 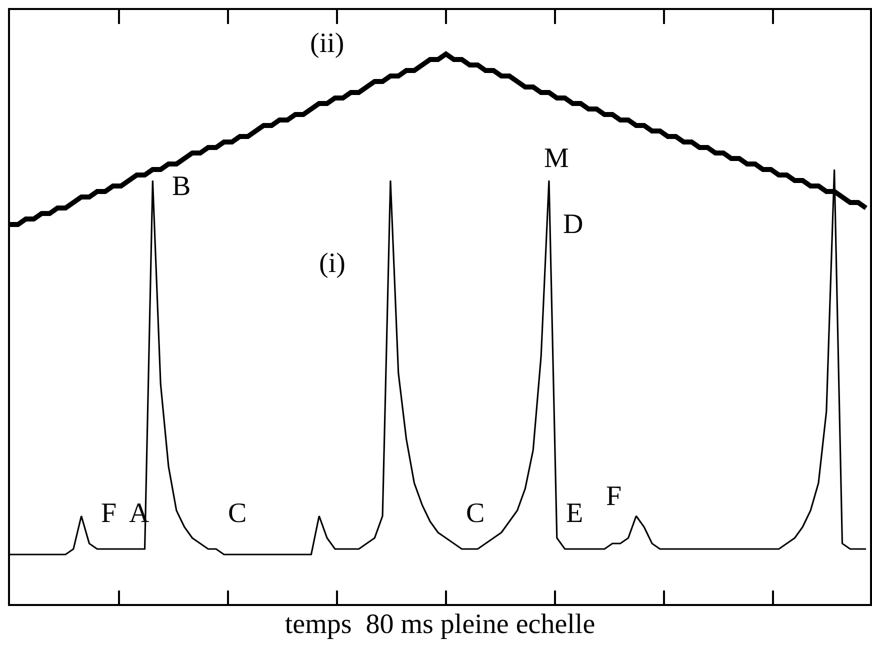 What do you see at coordinates (332, 263) in the screenshot?
I see `series-label: (i)` at bounding box center [332, 263].